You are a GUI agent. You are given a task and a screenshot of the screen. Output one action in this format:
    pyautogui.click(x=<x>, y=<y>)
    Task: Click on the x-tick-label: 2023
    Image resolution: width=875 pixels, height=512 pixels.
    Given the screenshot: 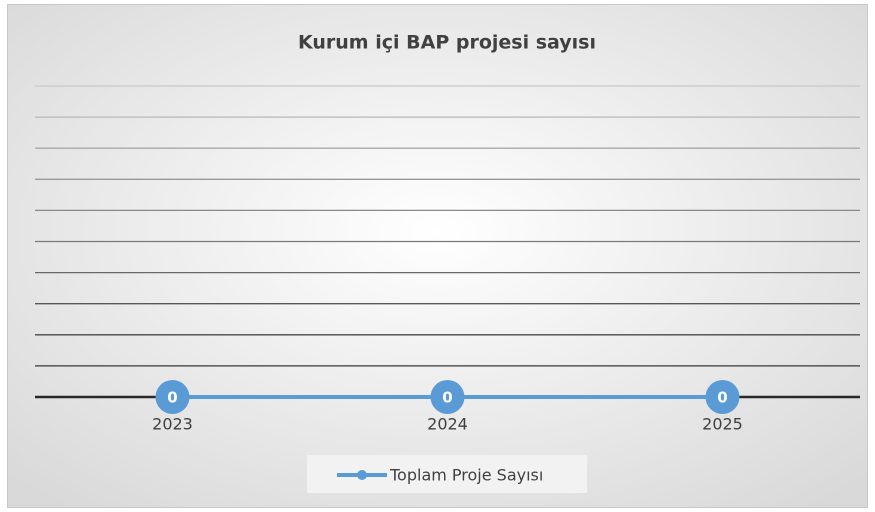 What is the action you would take?
    pyautogui.click(x=172, y=424)
    